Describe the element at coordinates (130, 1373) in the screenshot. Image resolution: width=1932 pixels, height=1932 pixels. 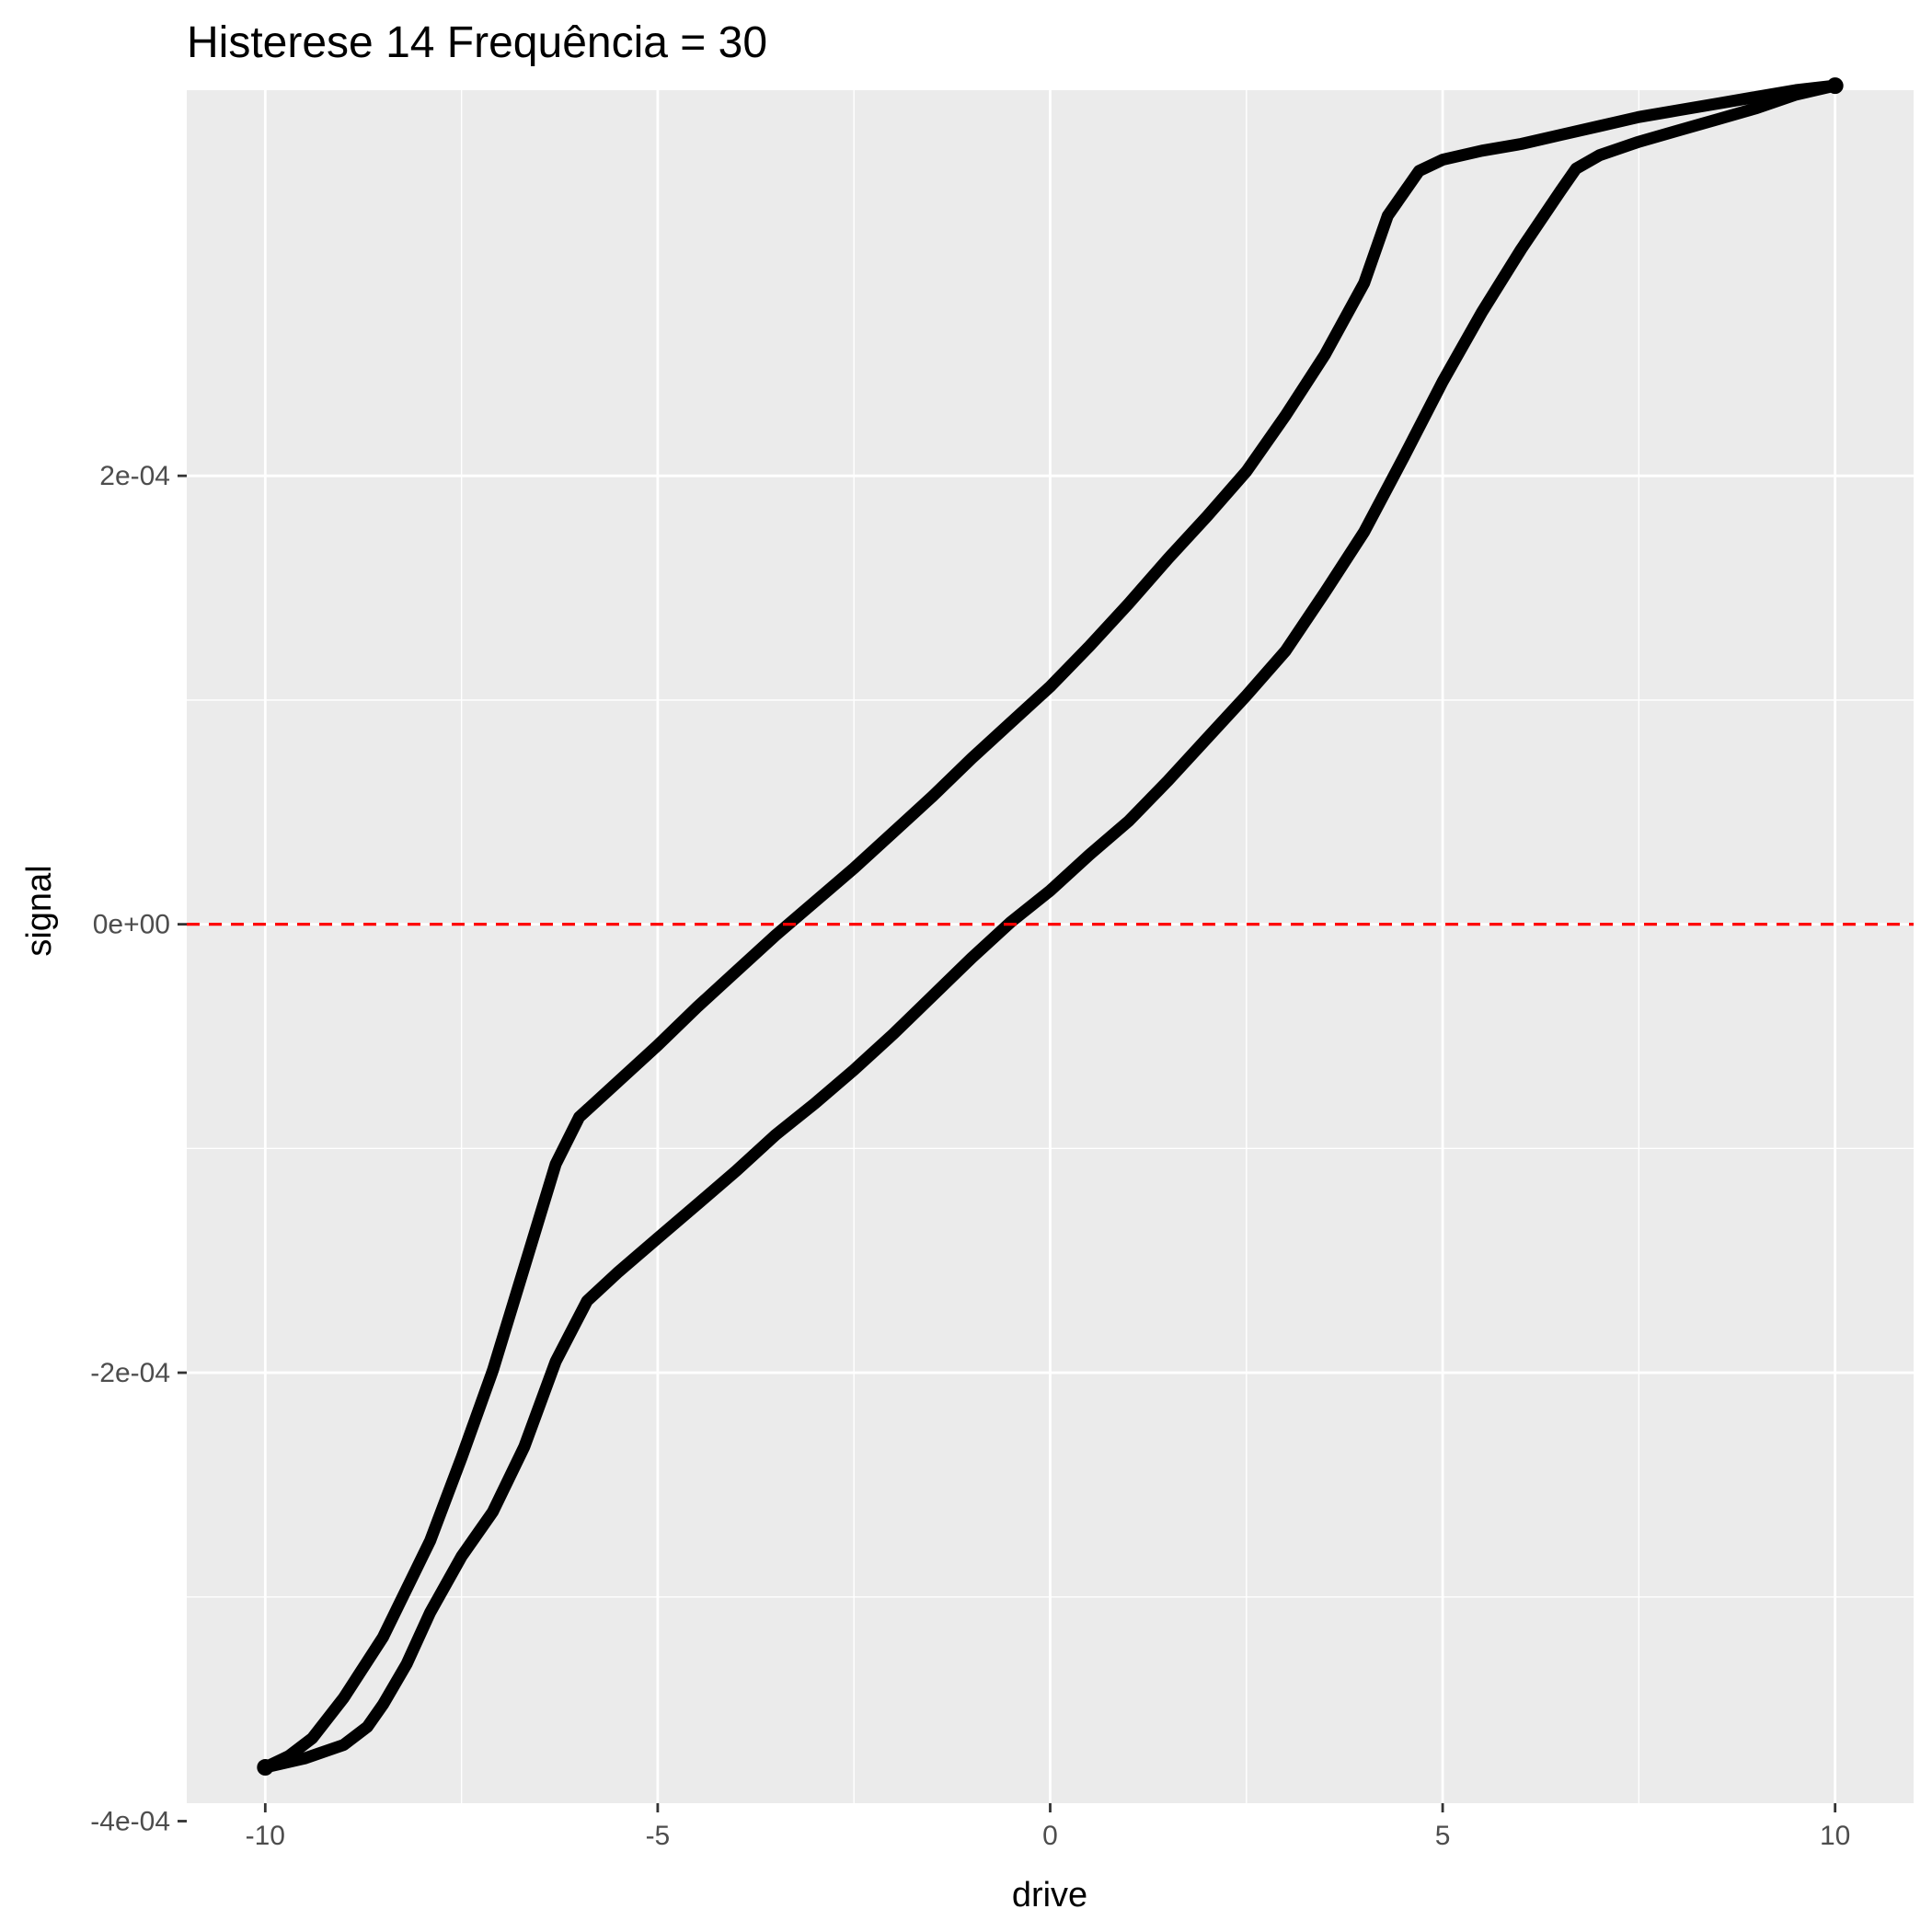
I see `y-tick-label: -2e-04` at that location.